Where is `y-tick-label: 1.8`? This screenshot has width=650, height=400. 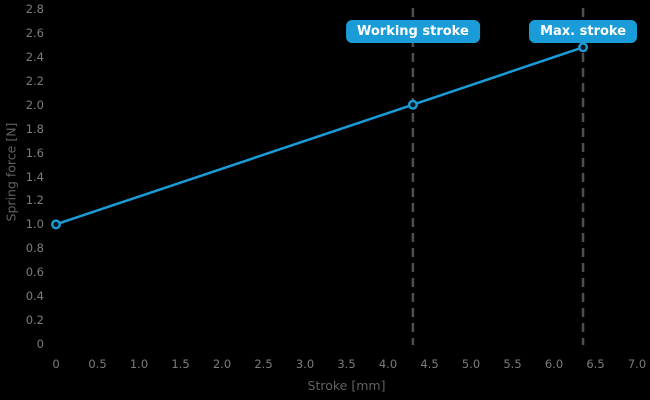
y-tick-label: 1.8 is located at coordinates (34, 128).